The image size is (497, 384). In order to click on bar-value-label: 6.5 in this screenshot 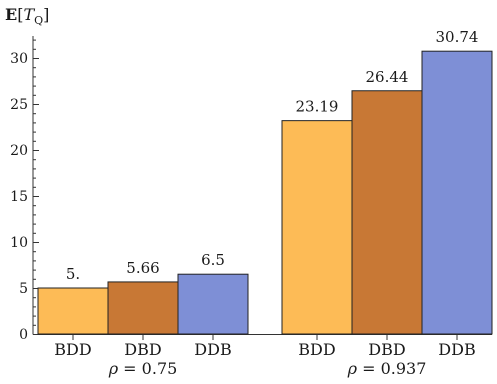, I will do `click(213, 260)`.